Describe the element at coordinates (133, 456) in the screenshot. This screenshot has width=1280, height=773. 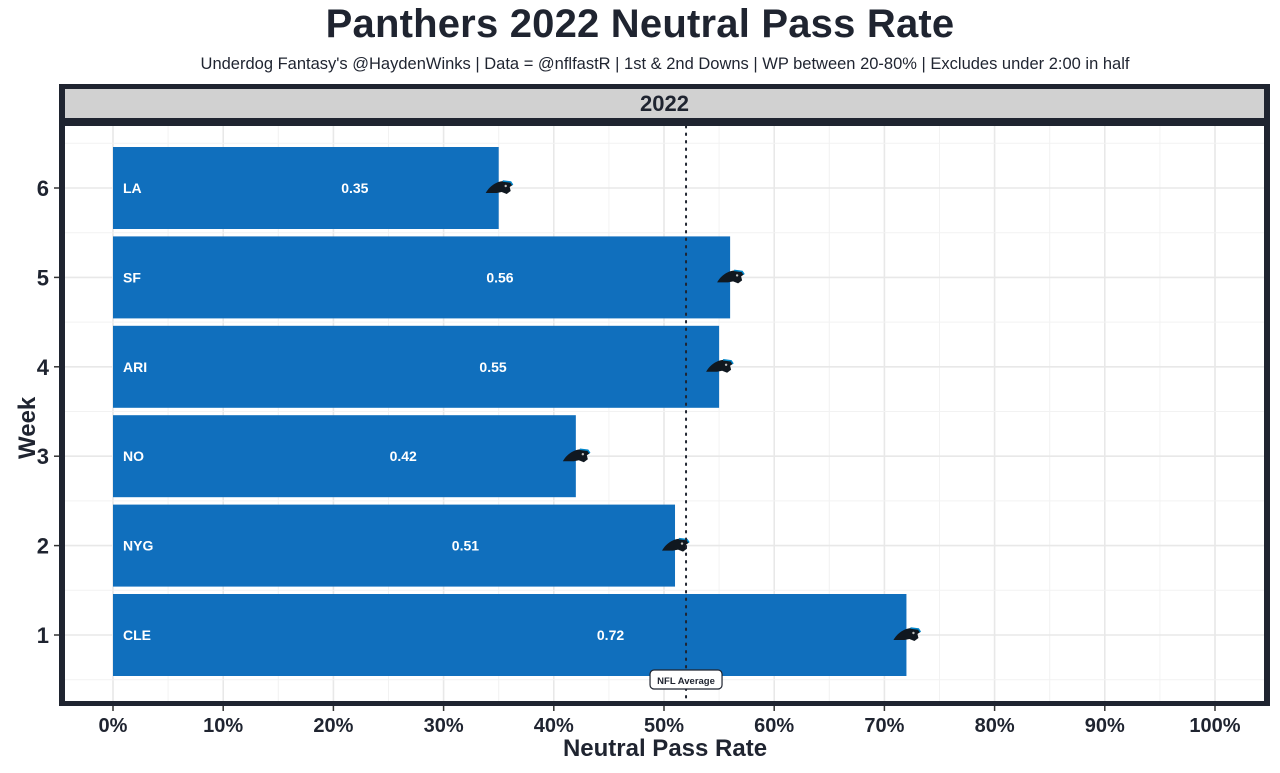
I see `bar-opponent-label: NO` at that location.